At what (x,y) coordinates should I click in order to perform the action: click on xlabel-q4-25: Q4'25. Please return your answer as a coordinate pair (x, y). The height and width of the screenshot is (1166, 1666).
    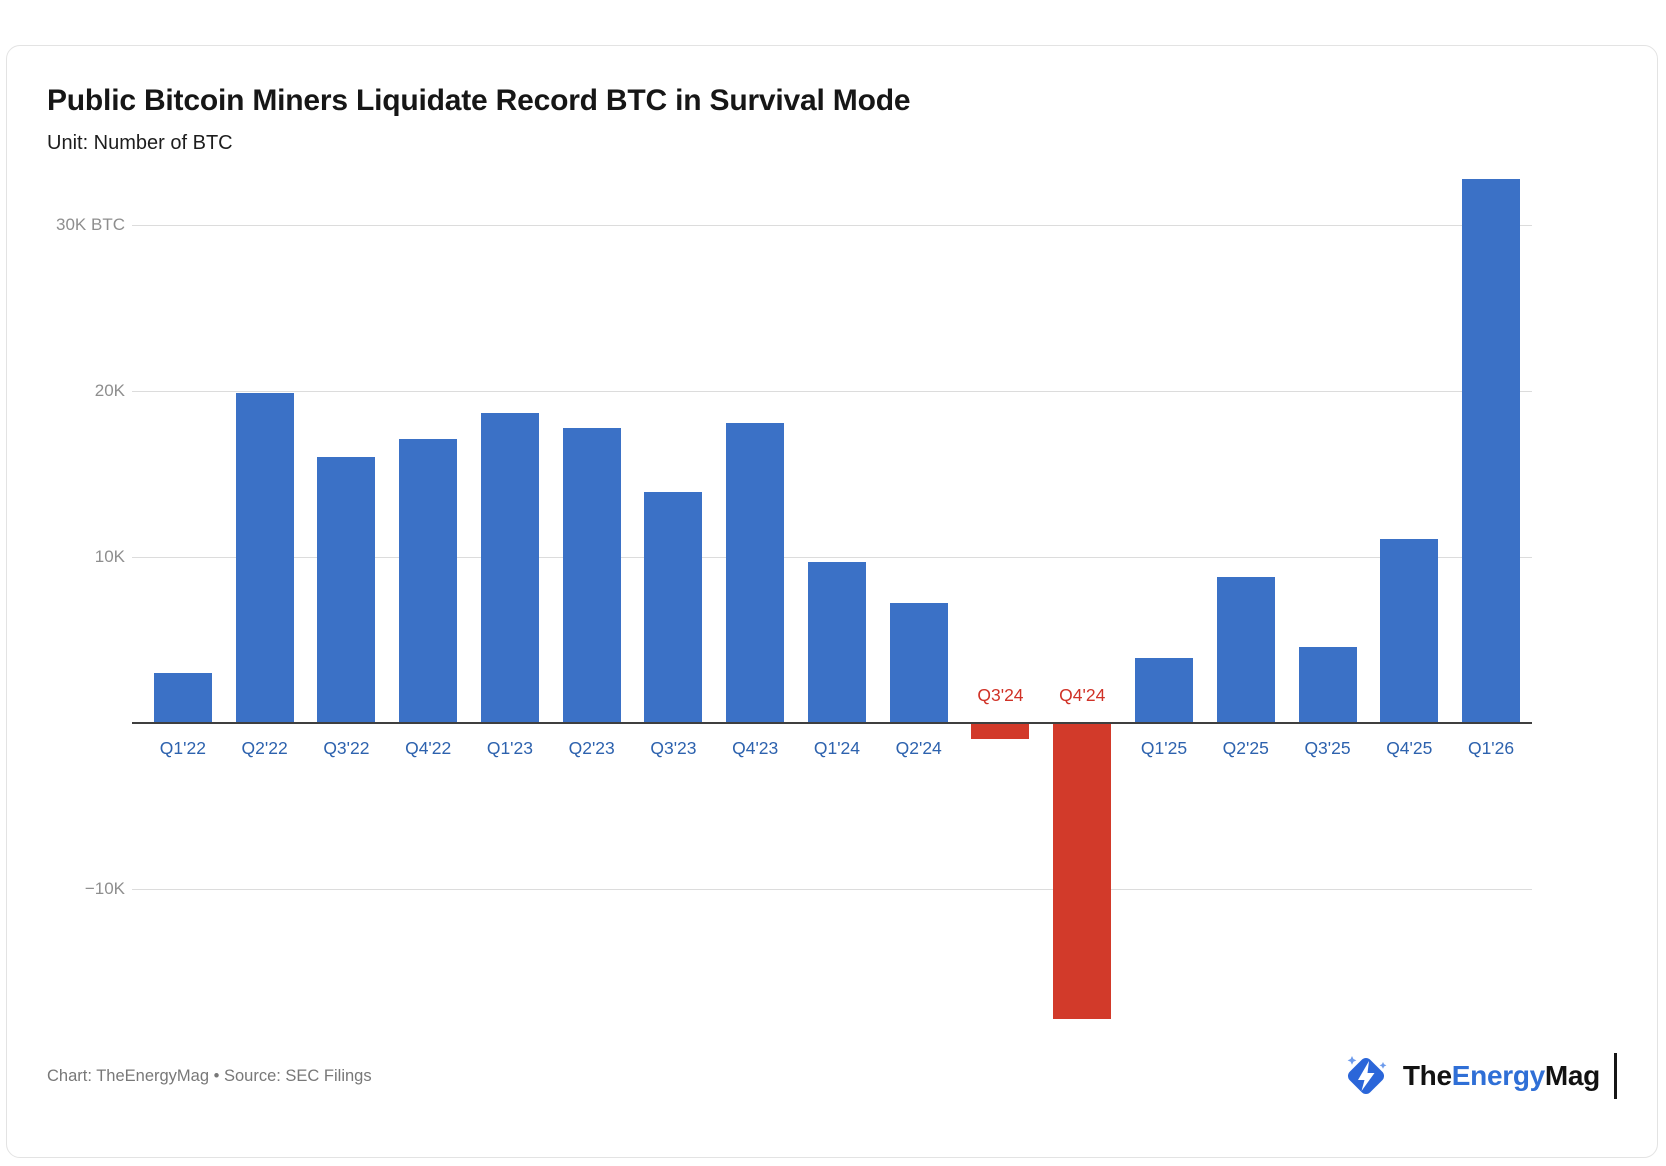
    Looking at the image, I should click on (1409, 748).